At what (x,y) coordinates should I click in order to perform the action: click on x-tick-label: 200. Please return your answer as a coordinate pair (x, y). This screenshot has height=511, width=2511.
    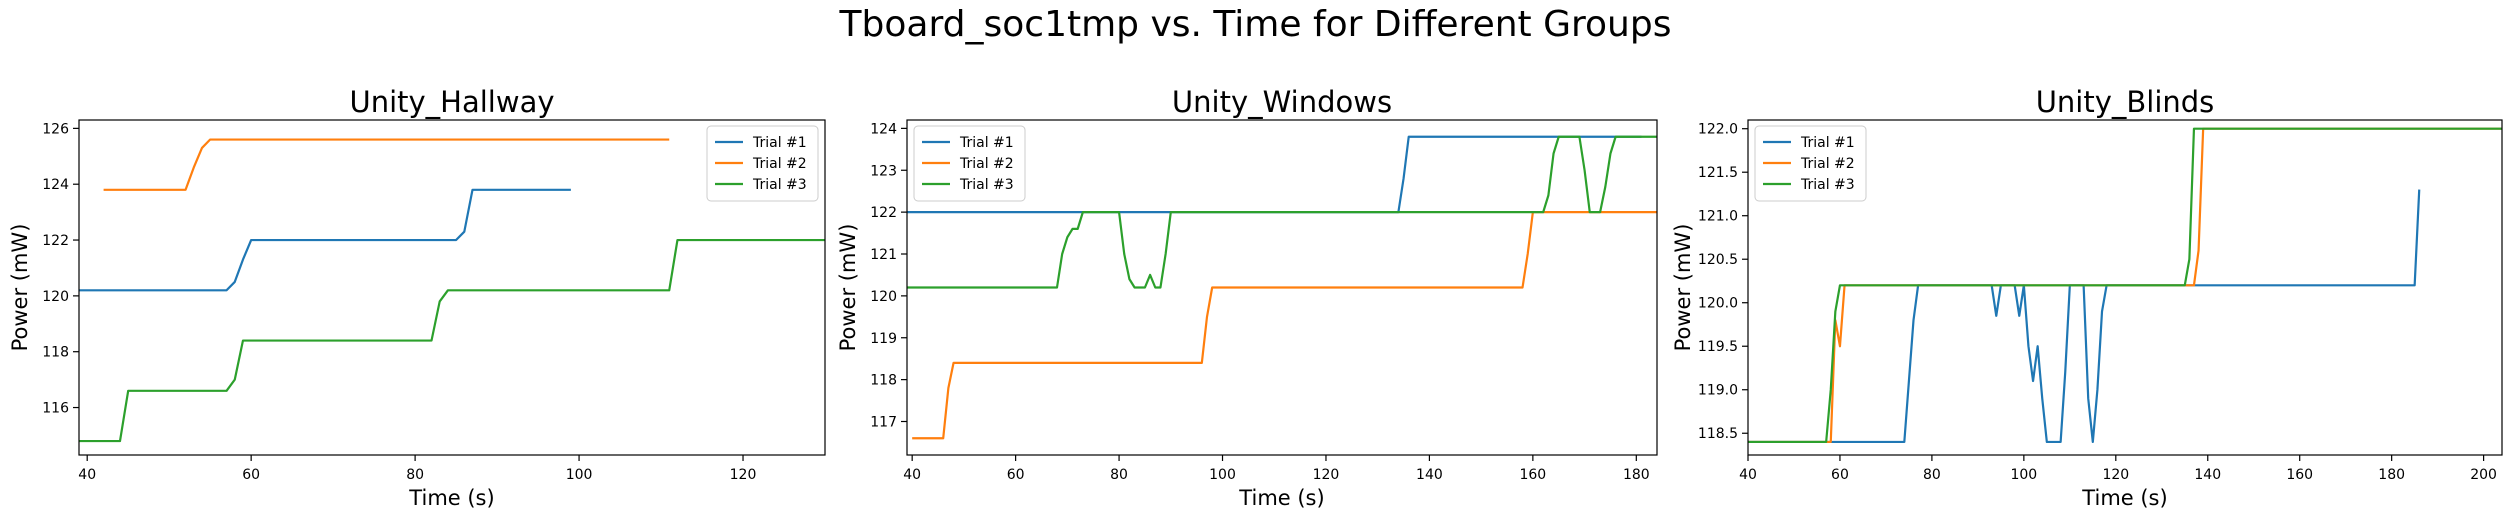
    Looking at the image, I should click on (2483, 475).